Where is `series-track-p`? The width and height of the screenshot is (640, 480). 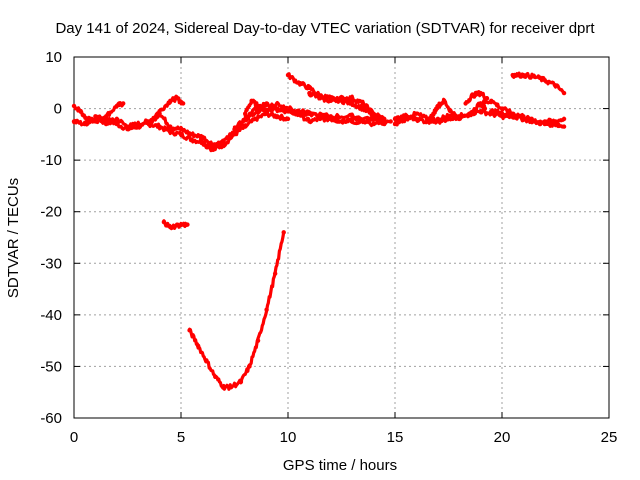 series-track-p is located at coordinates (538, 83).